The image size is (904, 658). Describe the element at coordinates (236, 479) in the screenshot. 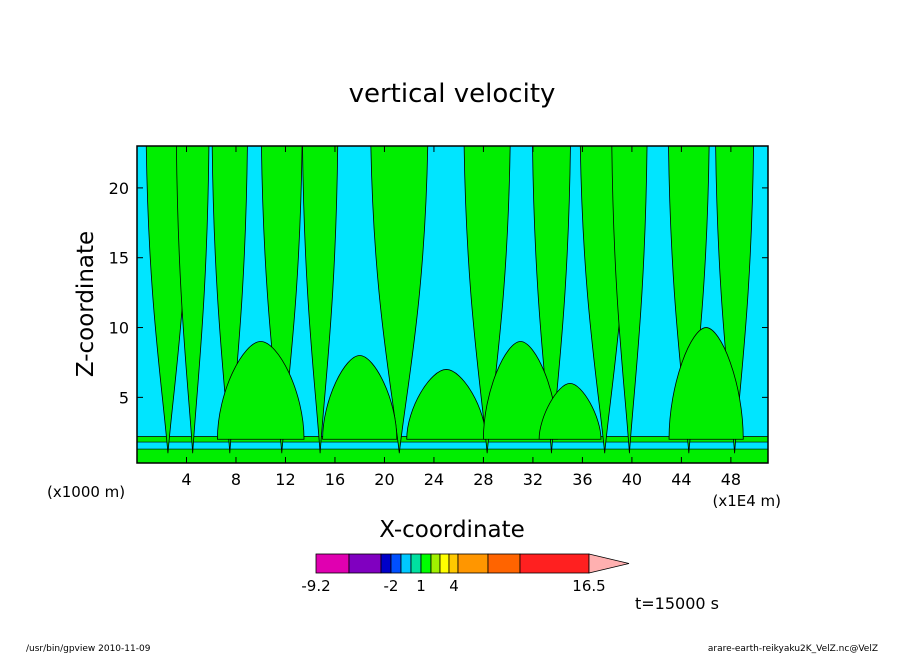

I see `x-tick-label: 8` at that location.